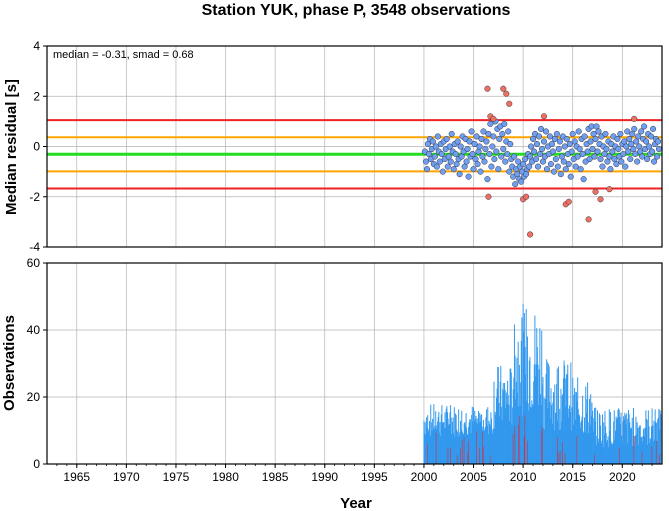  Describe the element at coordinates (11, 147) in the screenshot. I see `residual-y-axis-label: Median residual [s]` at that location.